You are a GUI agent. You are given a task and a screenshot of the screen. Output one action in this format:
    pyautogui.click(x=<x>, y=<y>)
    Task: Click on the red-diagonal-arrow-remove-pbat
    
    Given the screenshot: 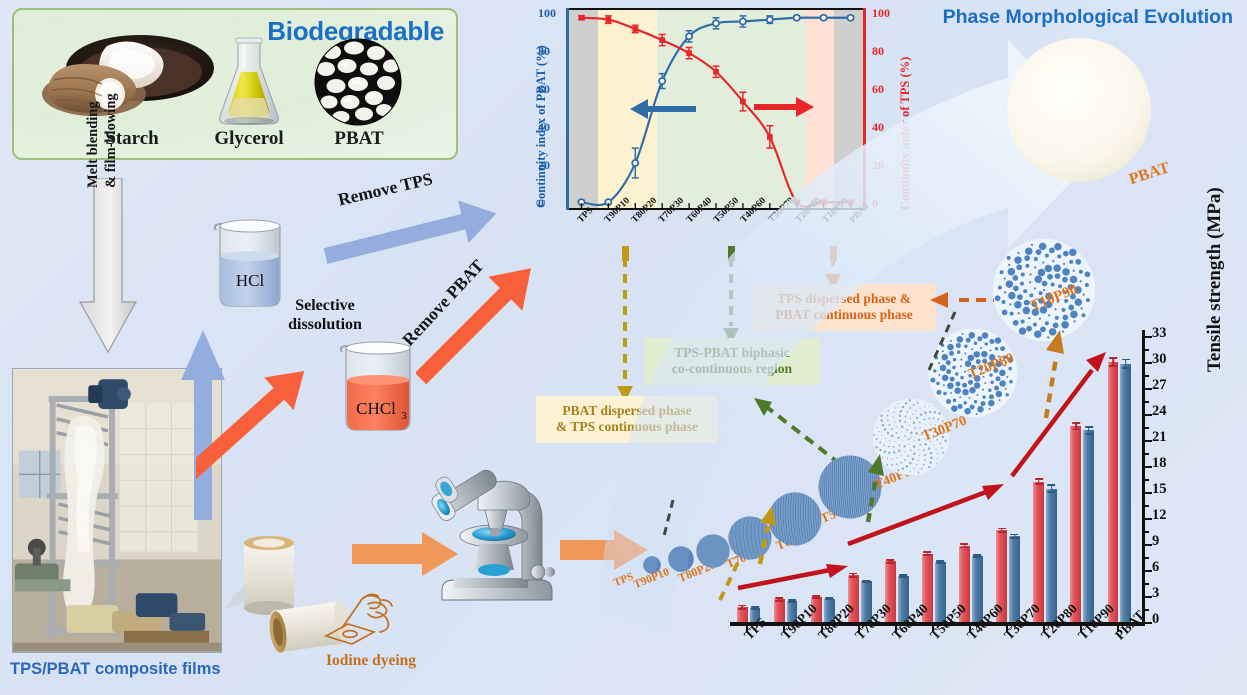 What is the action you would take?
    pyautogui.click(x=473, y=326)
    